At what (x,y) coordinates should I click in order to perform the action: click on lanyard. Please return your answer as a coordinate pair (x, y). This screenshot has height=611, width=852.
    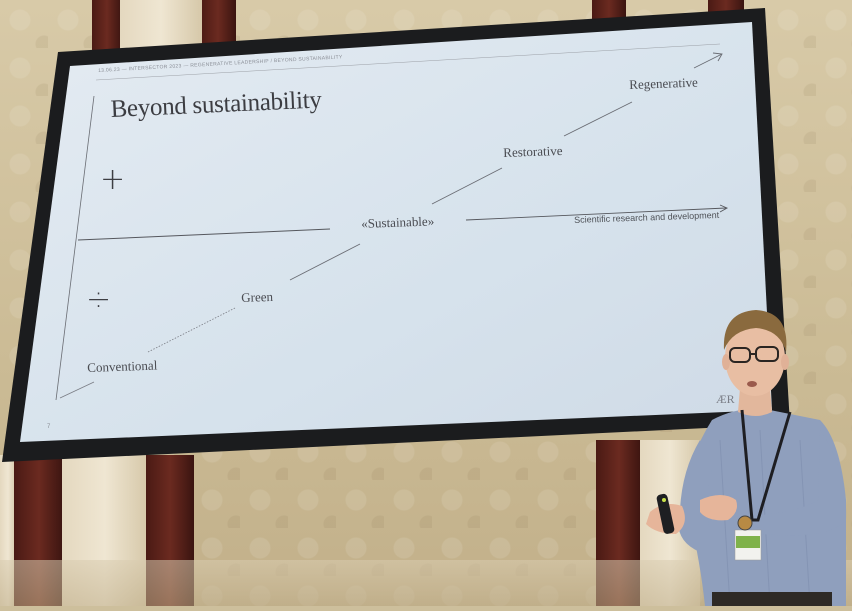
    Looking at the image, I should click on (766, 465).